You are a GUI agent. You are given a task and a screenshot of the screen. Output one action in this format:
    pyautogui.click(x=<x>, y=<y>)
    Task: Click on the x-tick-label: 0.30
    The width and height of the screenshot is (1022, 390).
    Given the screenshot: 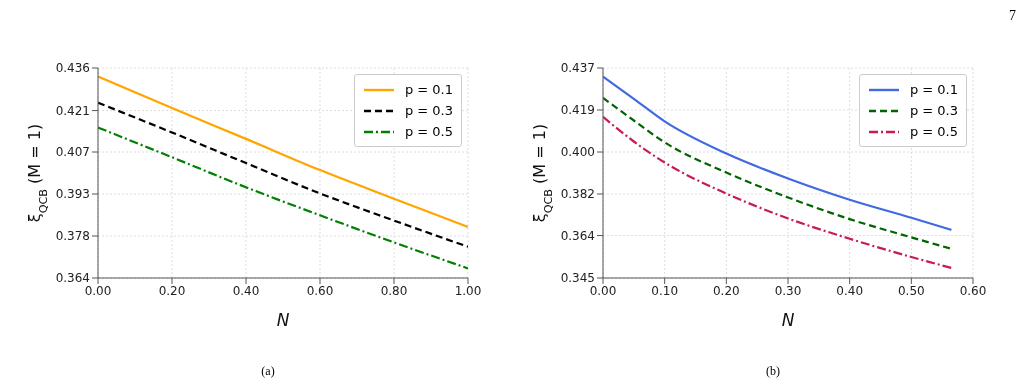 What is the action you would take?
    pyautogui.click(x=788, y=290)
    